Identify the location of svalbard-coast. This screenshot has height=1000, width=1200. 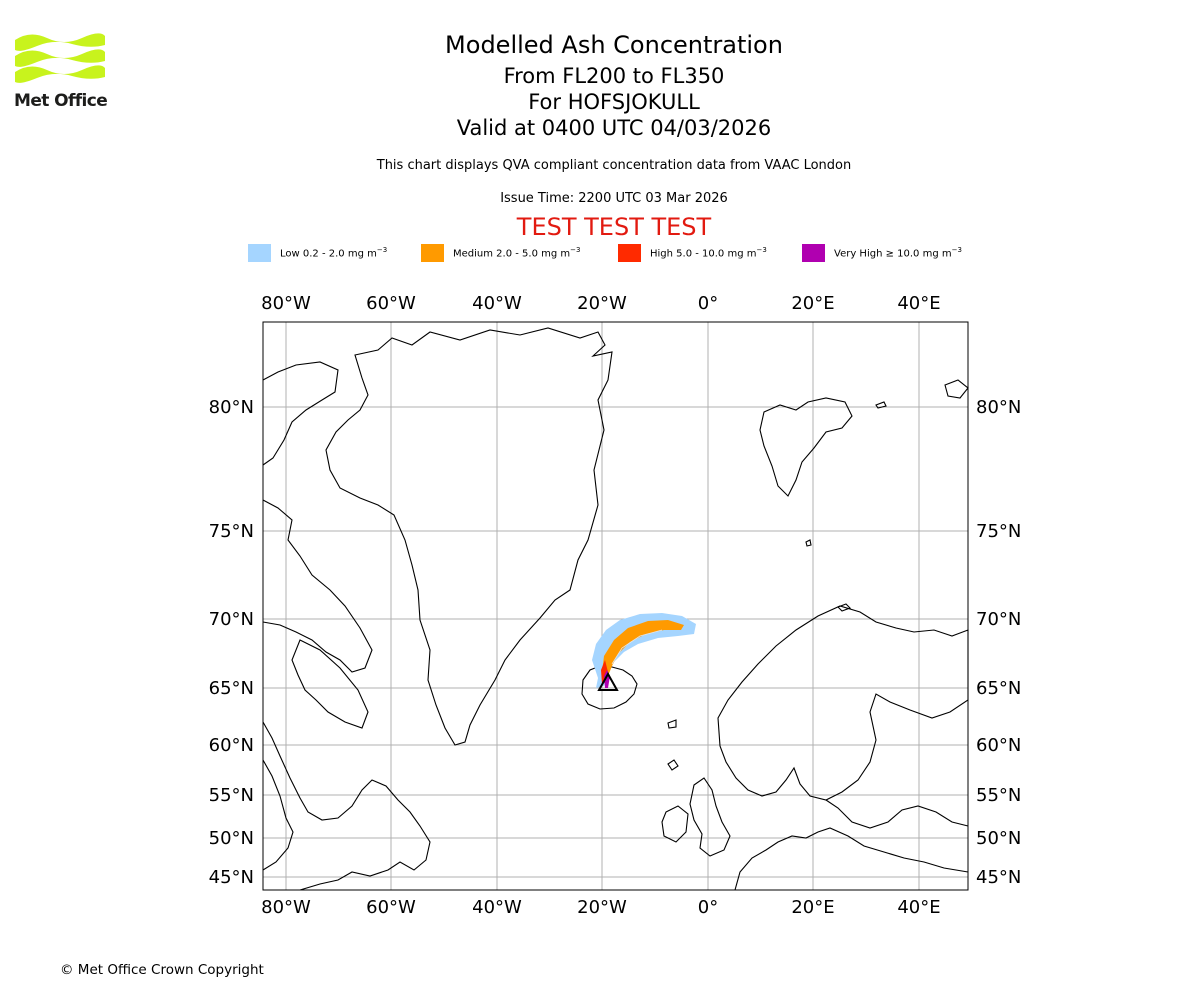
(806, 447).